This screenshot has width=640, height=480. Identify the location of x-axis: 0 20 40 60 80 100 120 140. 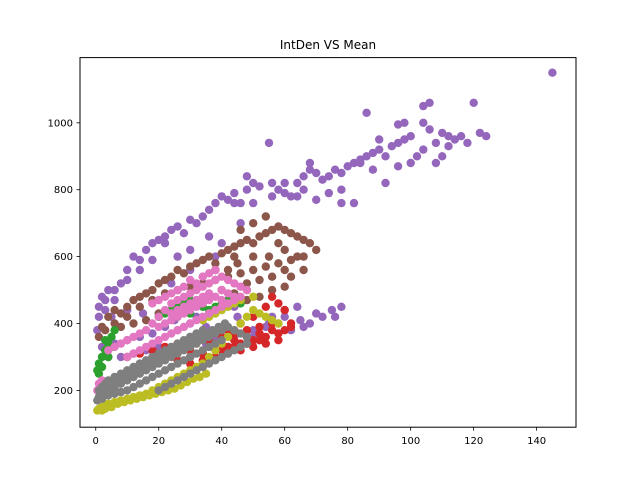
(319, 437).